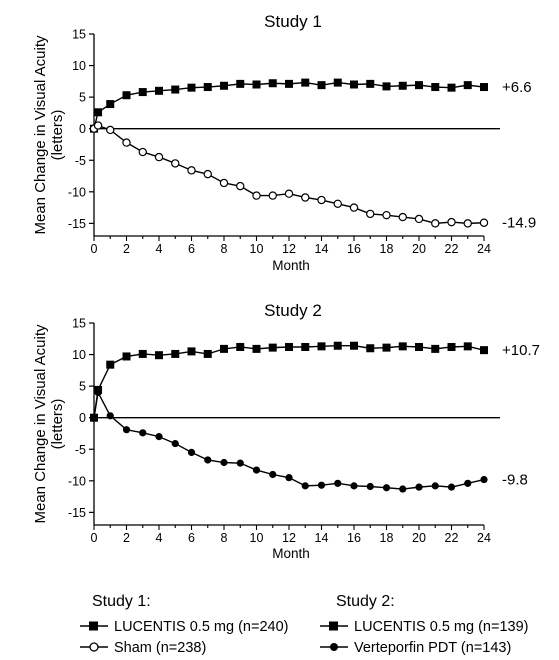 The width and height of the screenshot is (559, 660). What do you see at coordinates (80, 450) in the screenshot?
I see `y-tick-label: -5` at bounding box center [80, 450].